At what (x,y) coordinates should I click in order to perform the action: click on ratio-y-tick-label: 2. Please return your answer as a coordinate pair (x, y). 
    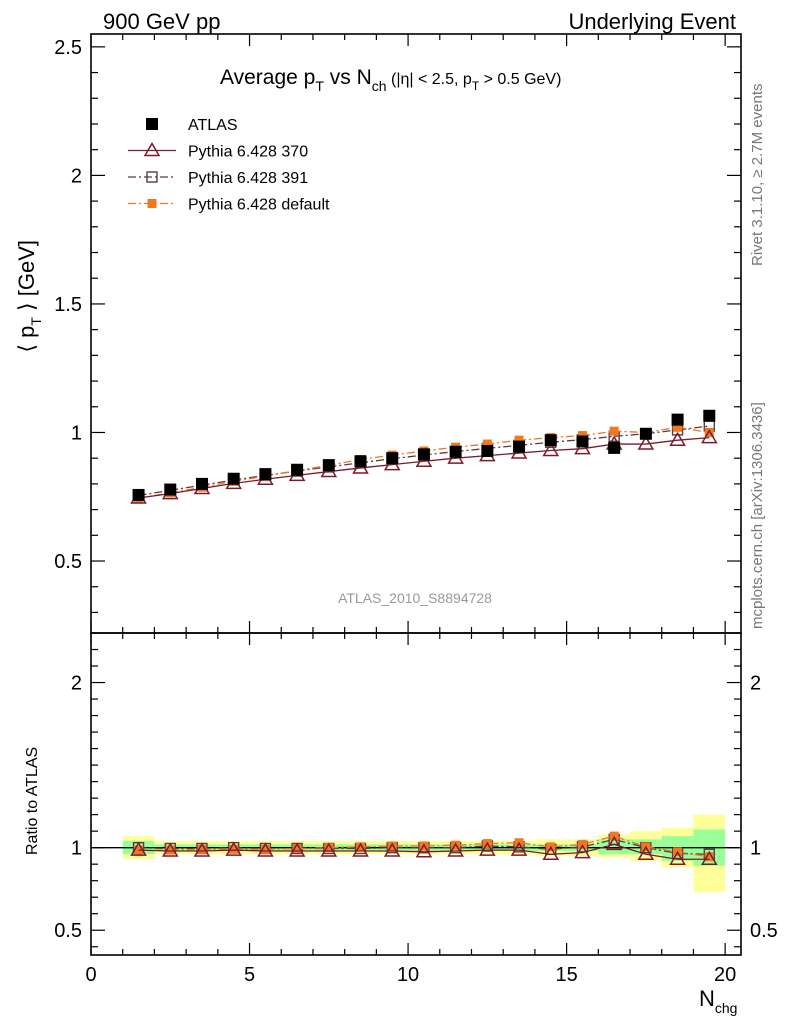
    Looking at the image, I should click on (76, 684).